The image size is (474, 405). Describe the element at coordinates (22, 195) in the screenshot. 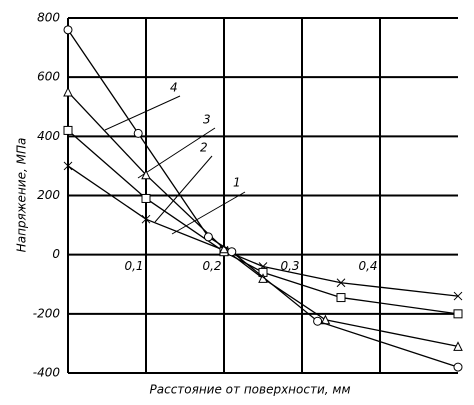

I see `y-axis-label: Напряжение, МПа` at that location.